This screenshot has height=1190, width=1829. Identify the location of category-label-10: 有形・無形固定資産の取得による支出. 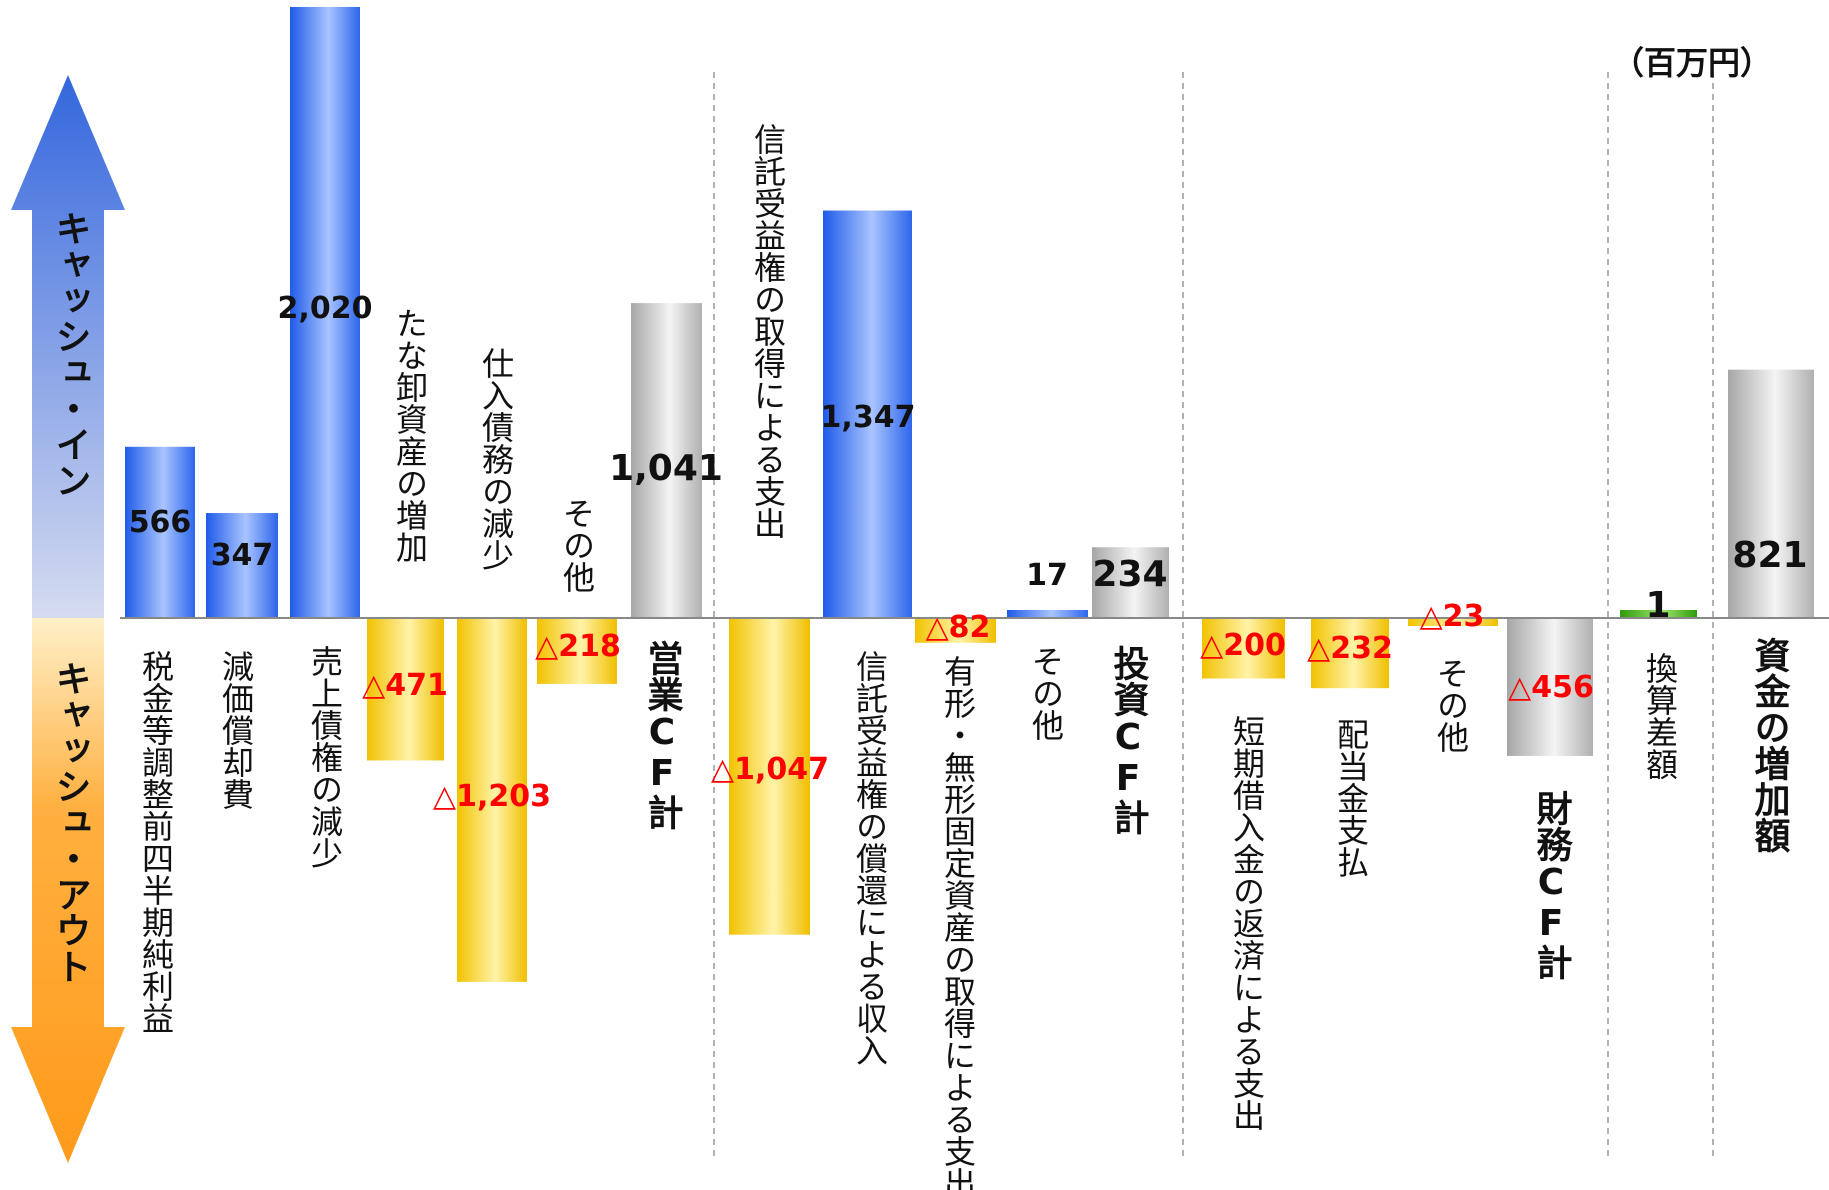
(958, 922).